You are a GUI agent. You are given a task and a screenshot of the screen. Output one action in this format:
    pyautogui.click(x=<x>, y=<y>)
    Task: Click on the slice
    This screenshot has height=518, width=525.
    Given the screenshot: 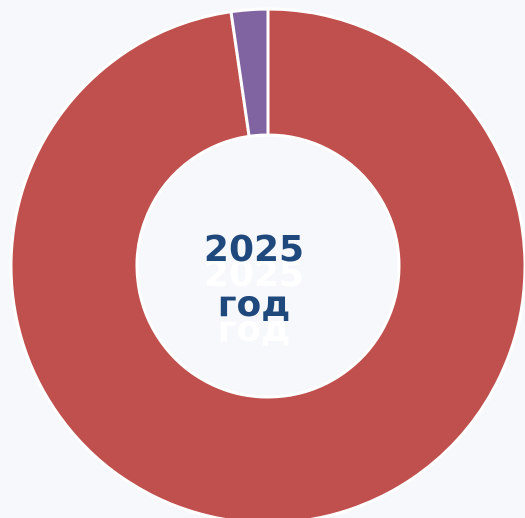 What is the action you would take?
    pyautogui.click(x=249, y=73)
    